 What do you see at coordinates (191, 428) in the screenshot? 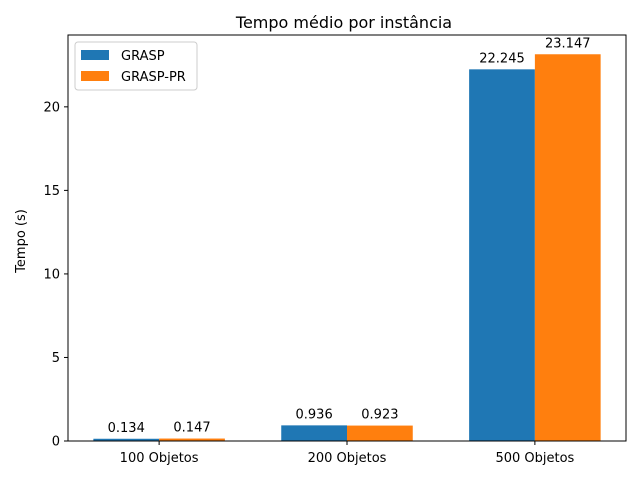
I see `data-label-grasp-pr-0: 0.147` at bounding box center [191, 428].